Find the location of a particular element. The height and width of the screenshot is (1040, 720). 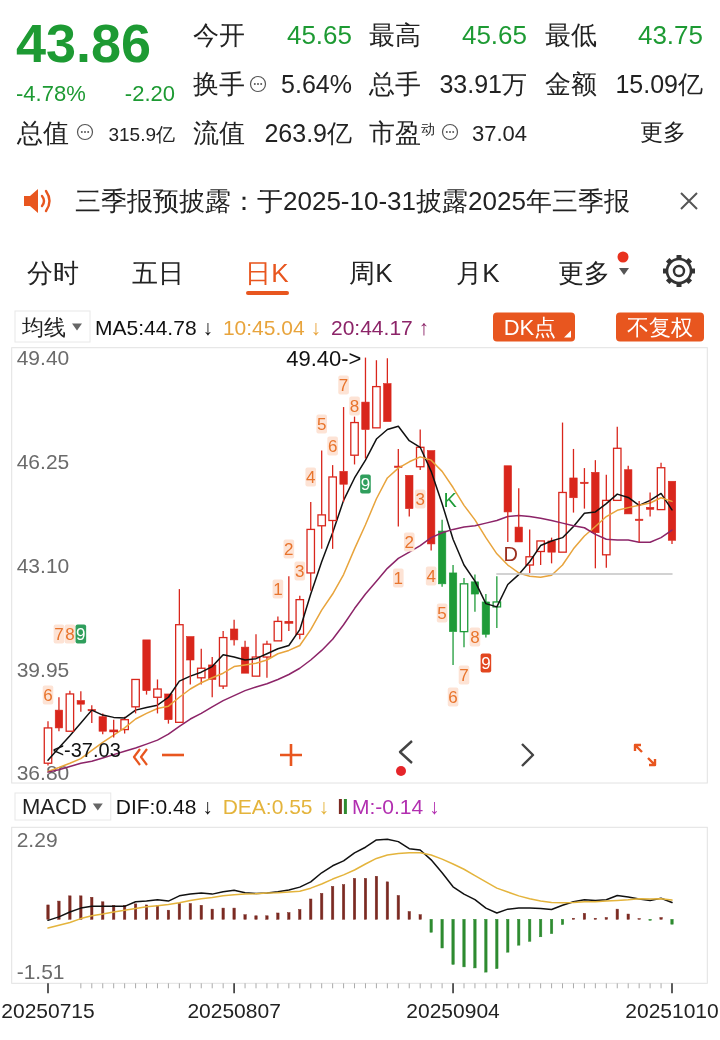

text: 周K is located at coordinates (371, 273).